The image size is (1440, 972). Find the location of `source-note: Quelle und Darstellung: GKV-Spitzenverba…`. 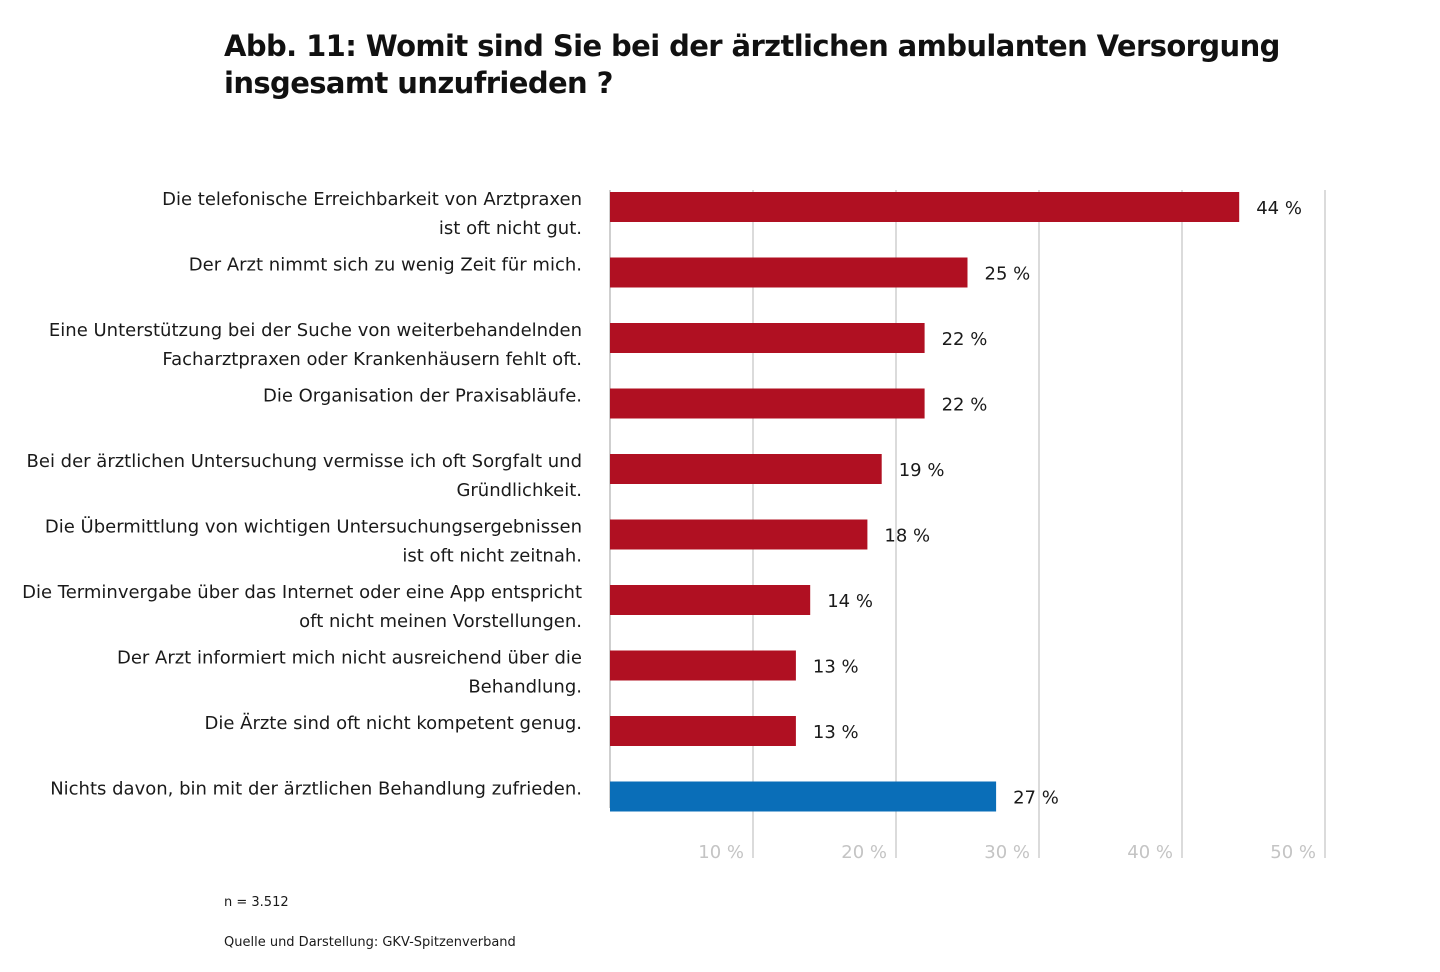

source-note: Quelle und Darstellung: GKV-Spitzenverba… is located at coordinates (370, 942).